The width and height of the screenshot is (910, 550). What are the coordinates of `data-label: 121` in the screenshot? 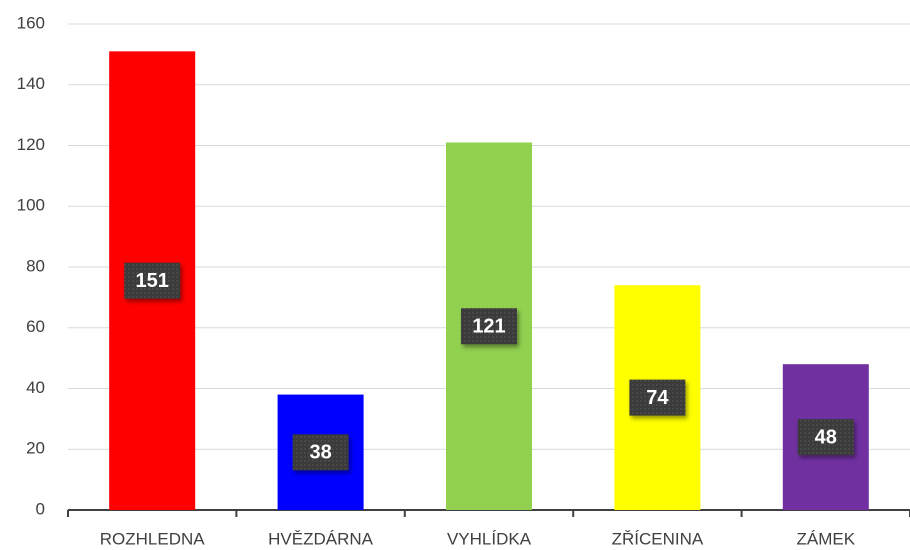 It's located at (488, 327).